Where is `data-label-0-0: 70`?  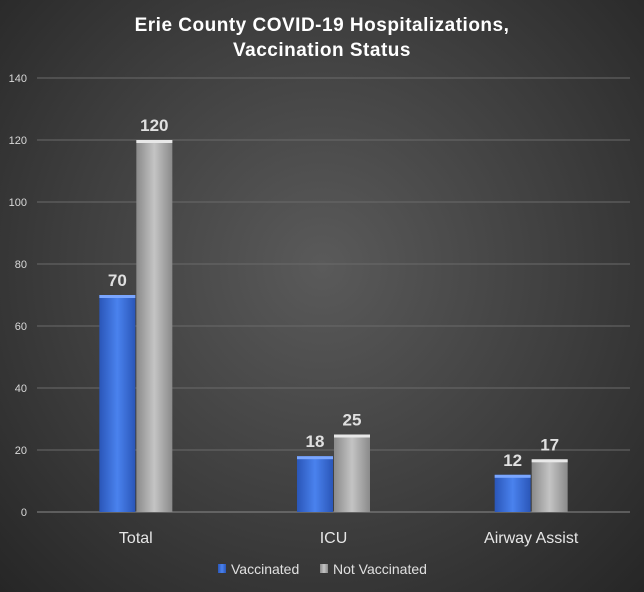
data-label-0-0: 70 is located at coordinates (117, 280).